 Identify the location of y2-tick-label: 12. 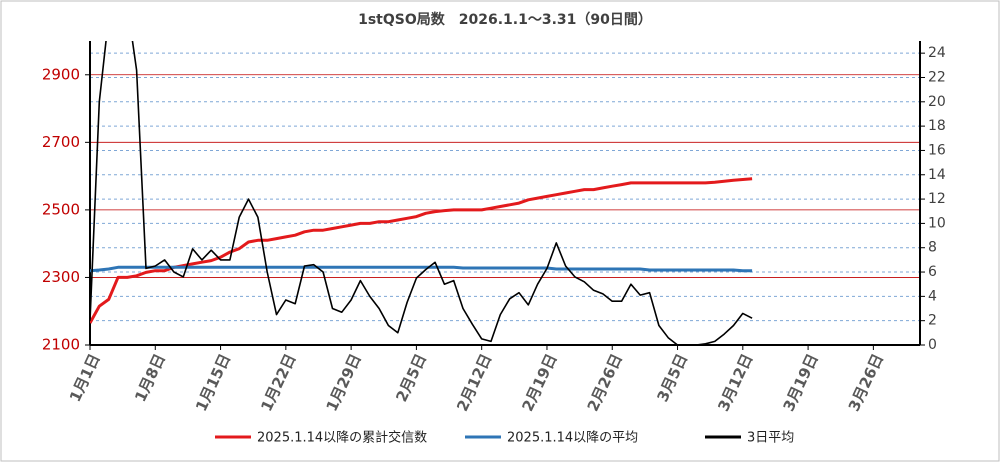
(937, 199).